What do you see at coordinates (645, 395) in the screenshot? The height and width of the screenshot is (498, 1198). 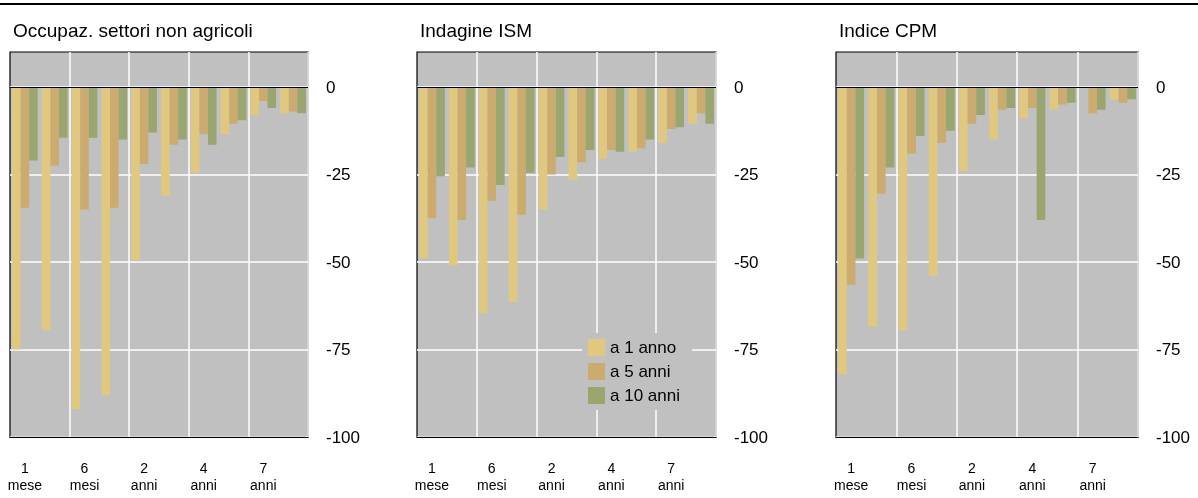 I see `legend-label: a 10 anni` at bounding box center [645, 395].